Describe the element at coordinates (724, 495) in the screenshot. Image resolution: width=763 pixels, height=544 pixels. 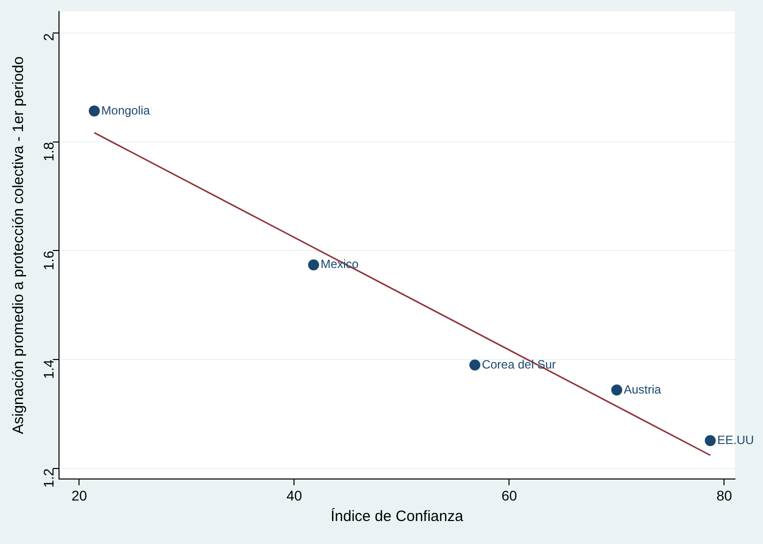
I see `x-tick-label: 80` at that location.